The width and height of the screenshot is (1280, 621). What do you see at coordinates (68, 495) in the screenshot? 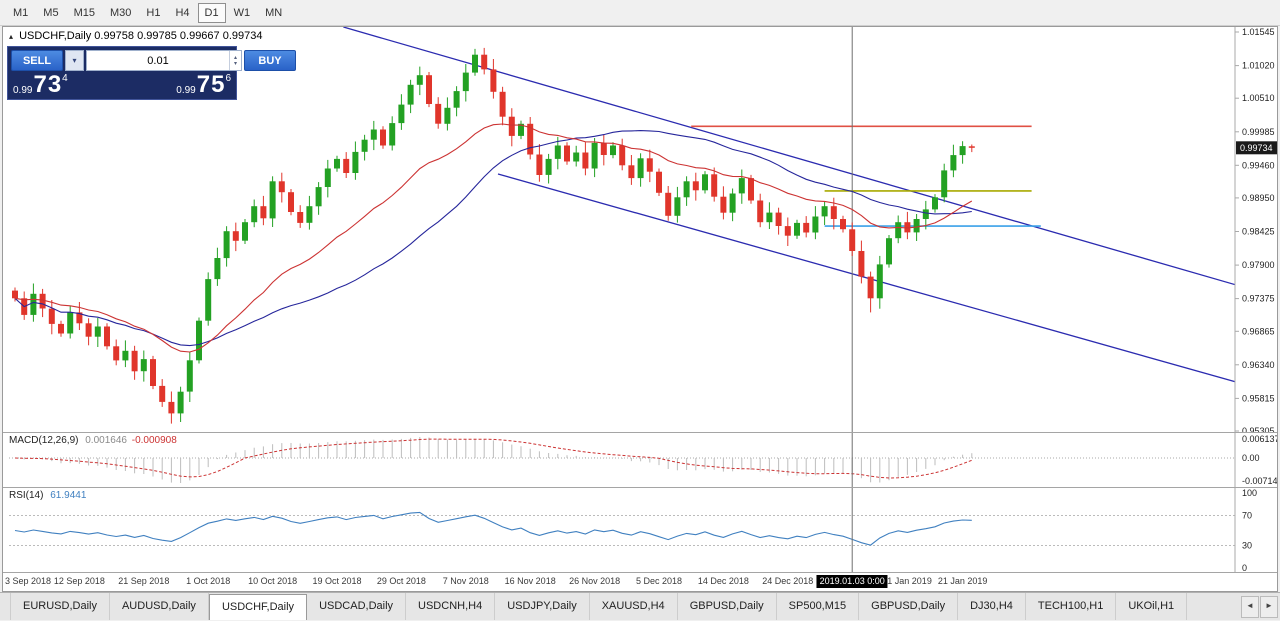
I see `rsi-value: 61.9441` at bounding box center [68, 495].